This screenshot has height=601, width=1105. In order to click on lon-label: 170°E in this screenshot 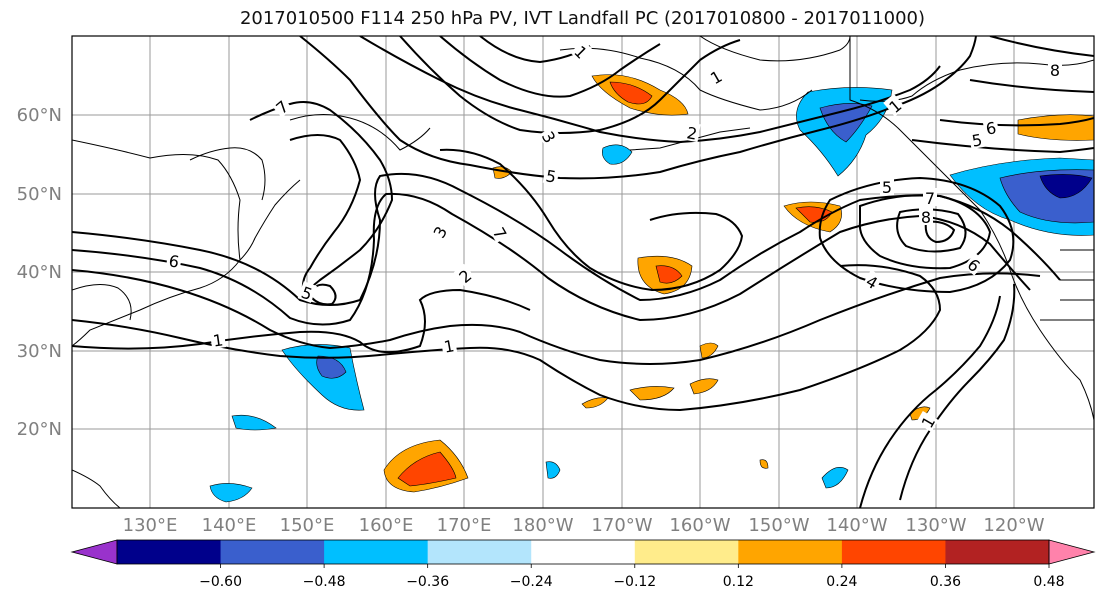, I will do `click(464, 525)`.